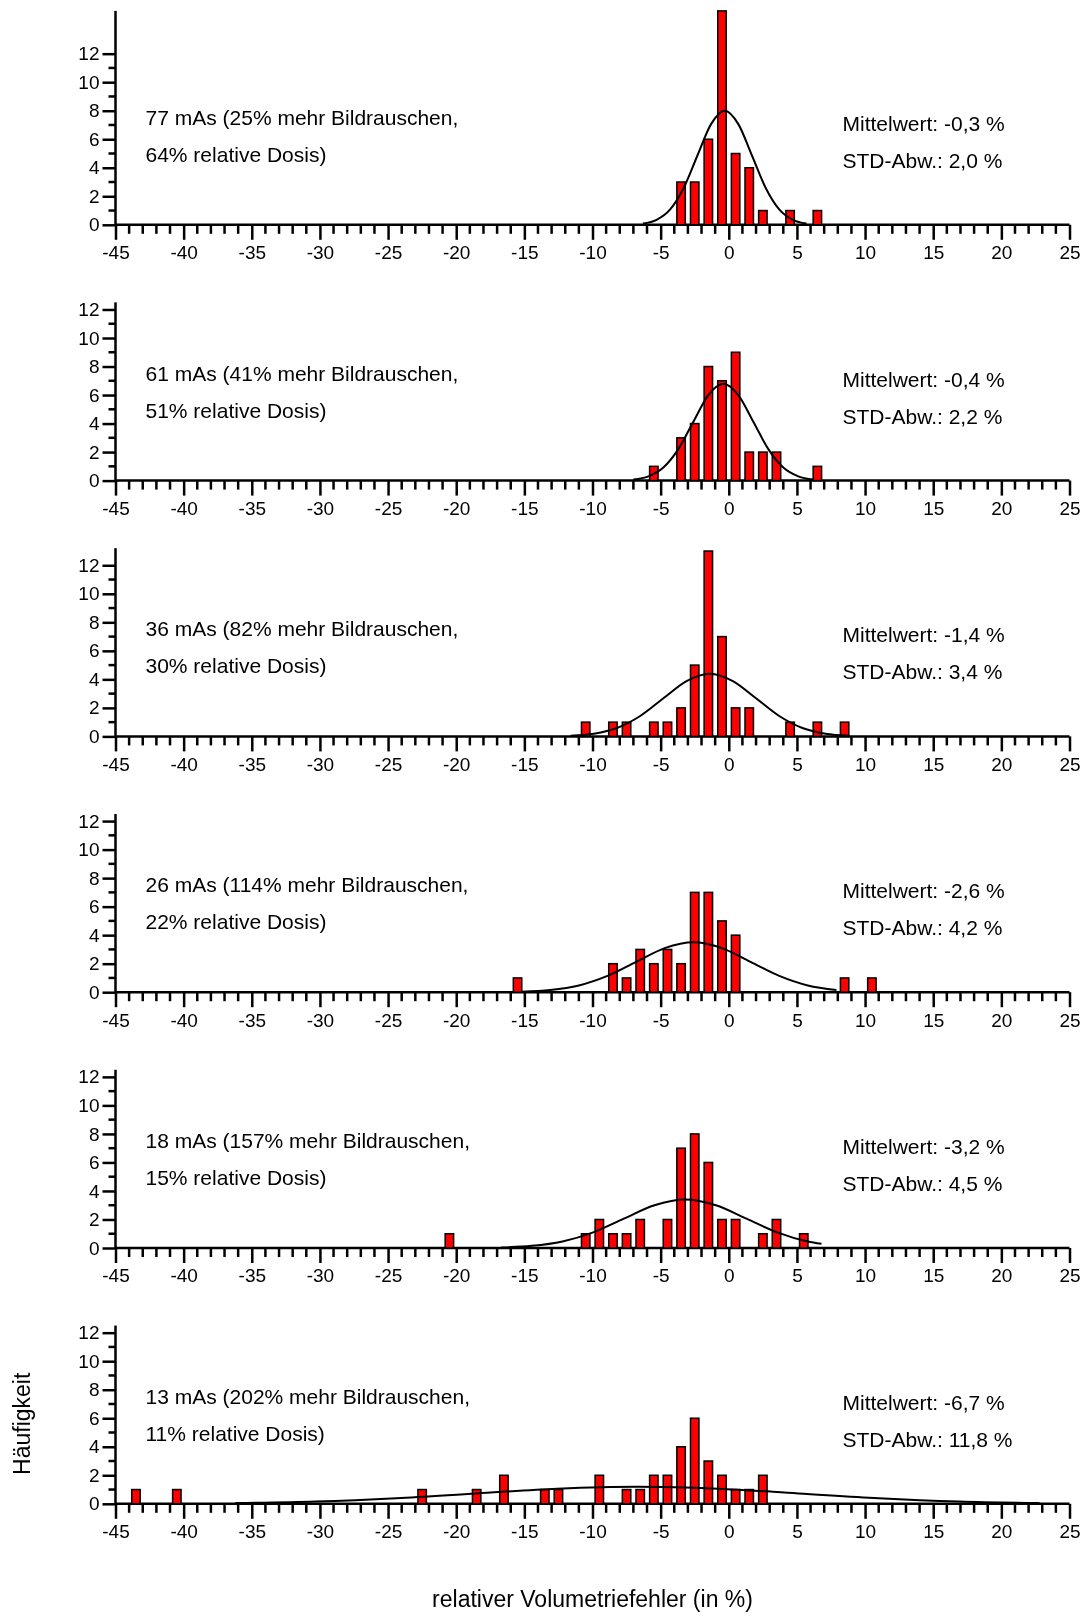 This screenshot has height=1617, width=1087. What do you see at coordinates (923, 379) in the screenshot?
I see `annotation: Mittelwert: -0,4 %` at bounding box center [923, 379].